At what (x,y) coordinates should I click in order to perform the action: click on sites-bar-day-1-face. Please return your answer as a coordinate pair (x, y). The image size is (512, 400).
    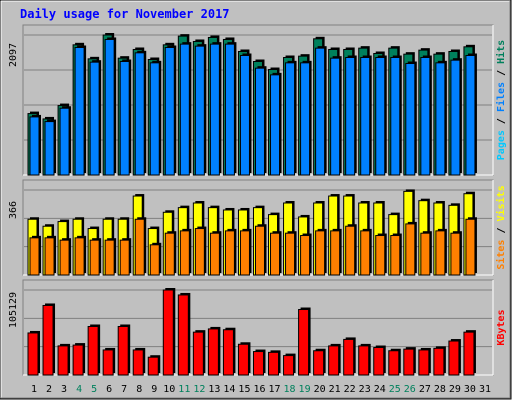
    Looking at the image, I should click on (34, 256).